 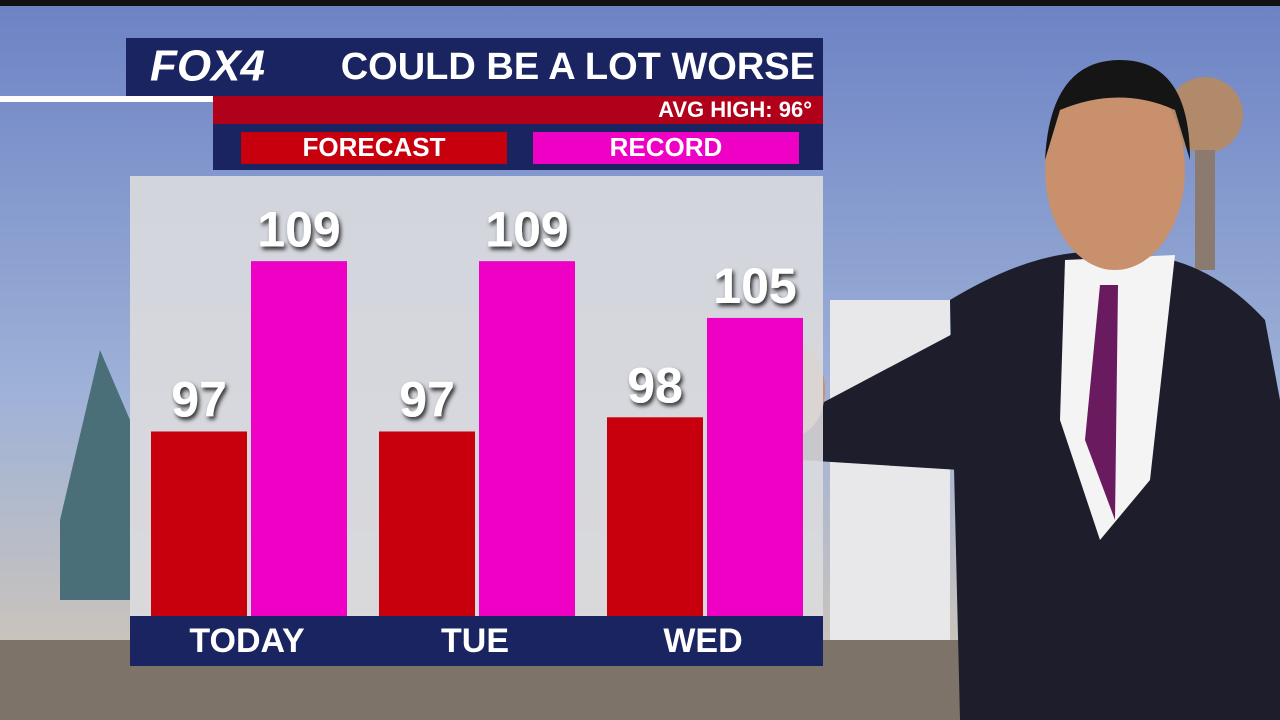 What do you see at coordinates (95, 475) in the screenshot?
I see `building` at bounding box center [95, 475].